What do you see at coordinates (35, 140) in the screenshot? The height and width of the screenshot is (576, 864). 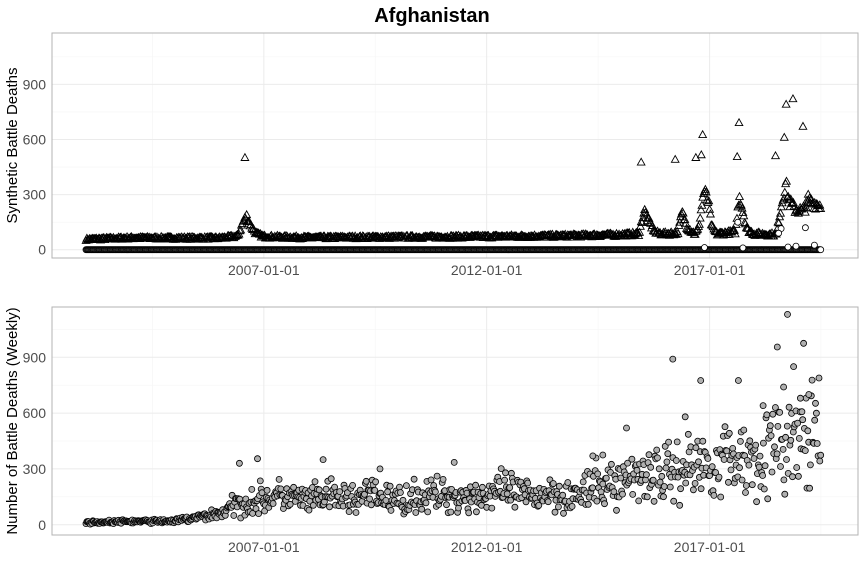 I see `y-tick-label: 600` at bounding box center [35, 140].